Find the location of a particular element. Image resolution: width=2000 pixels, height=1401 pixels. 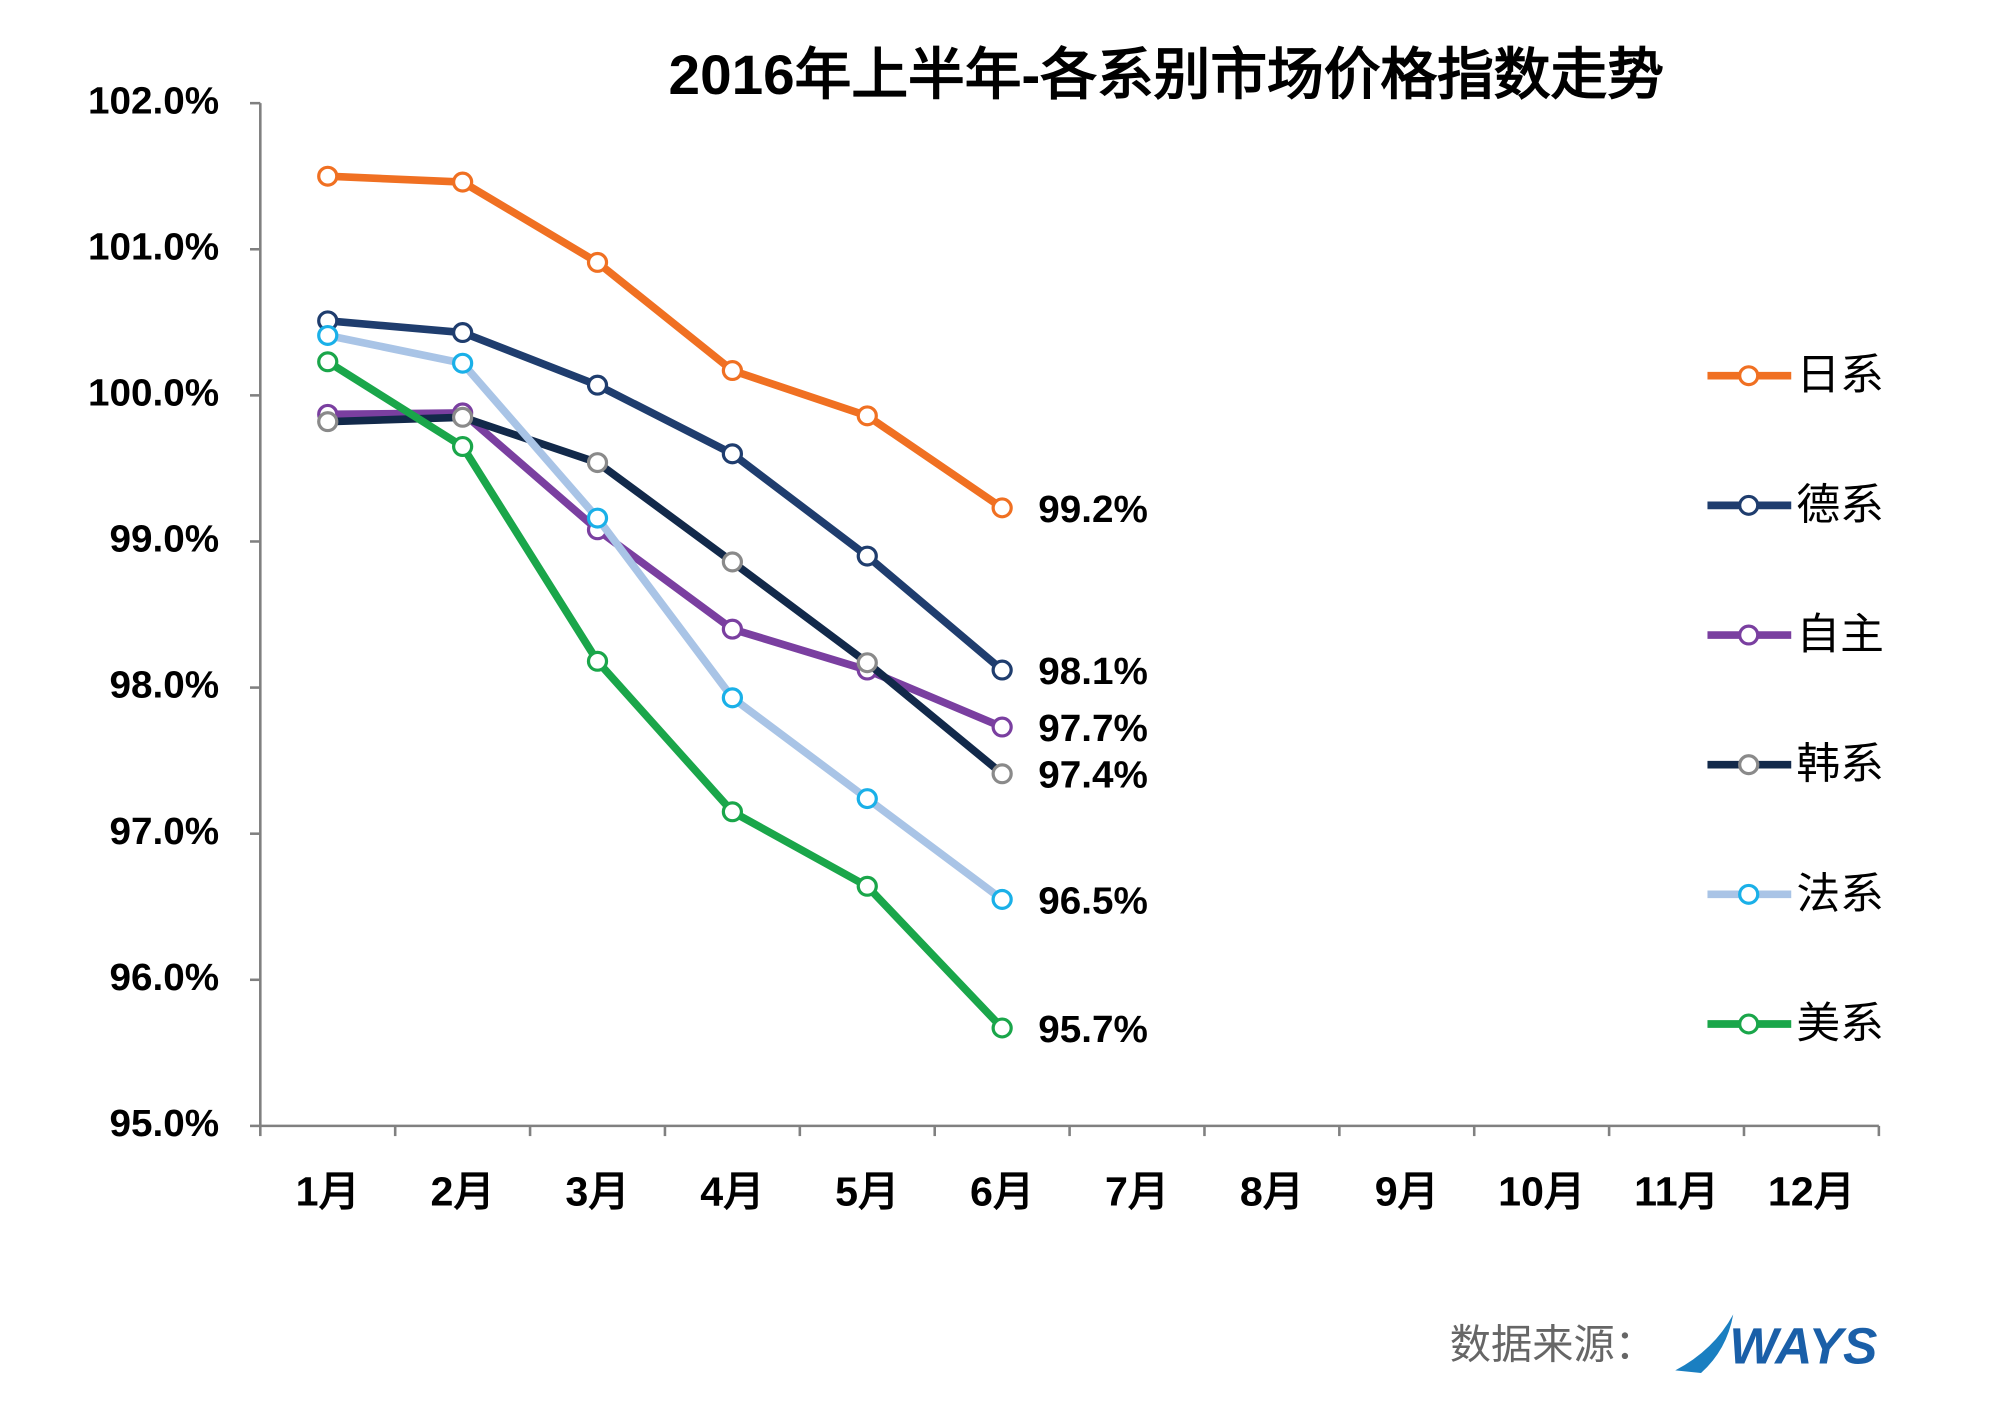

y-tick-label: 100.0% is located at coordinates (153, 393).